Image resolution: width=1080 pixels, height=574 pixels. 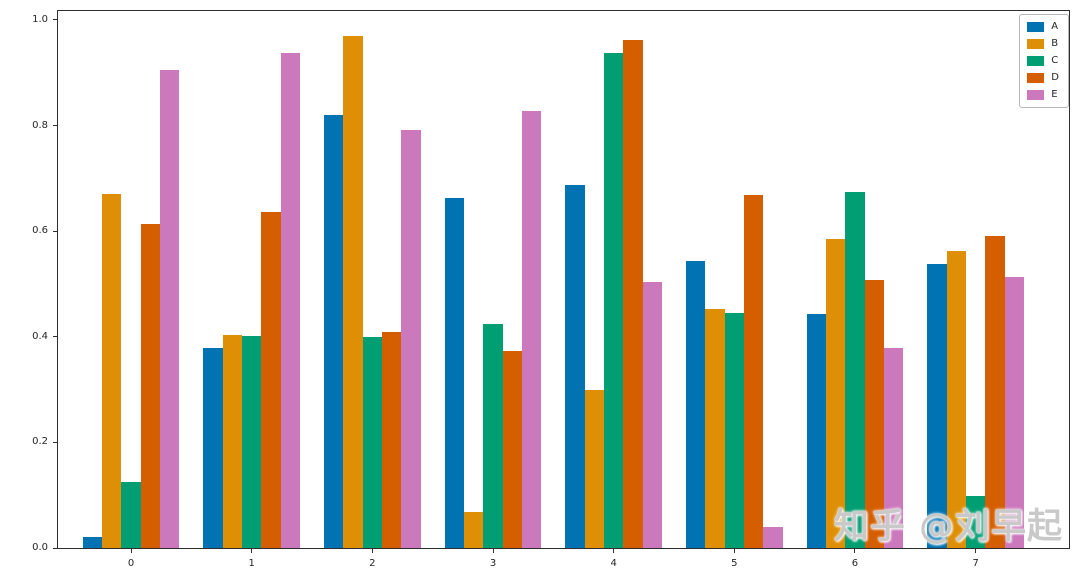 I want to click on x-axis-tick-label: 2, so click(x=372, y=563).